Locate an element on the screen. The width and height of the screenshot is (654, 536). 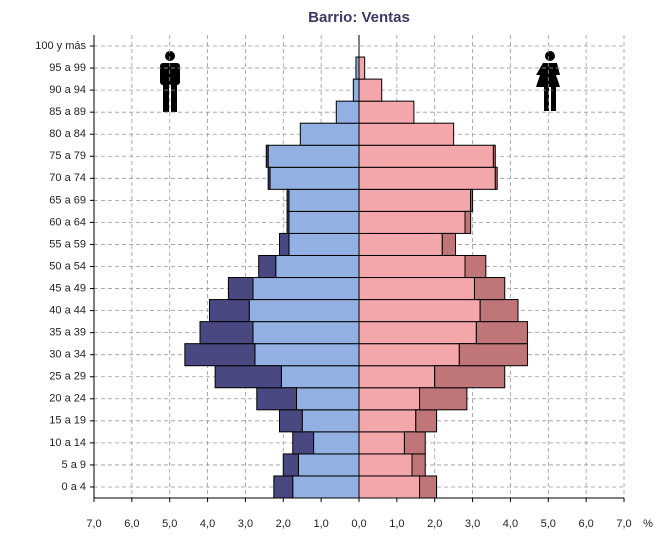
y-tick-label: 85 a 89 is located at coordinates (67, 112).